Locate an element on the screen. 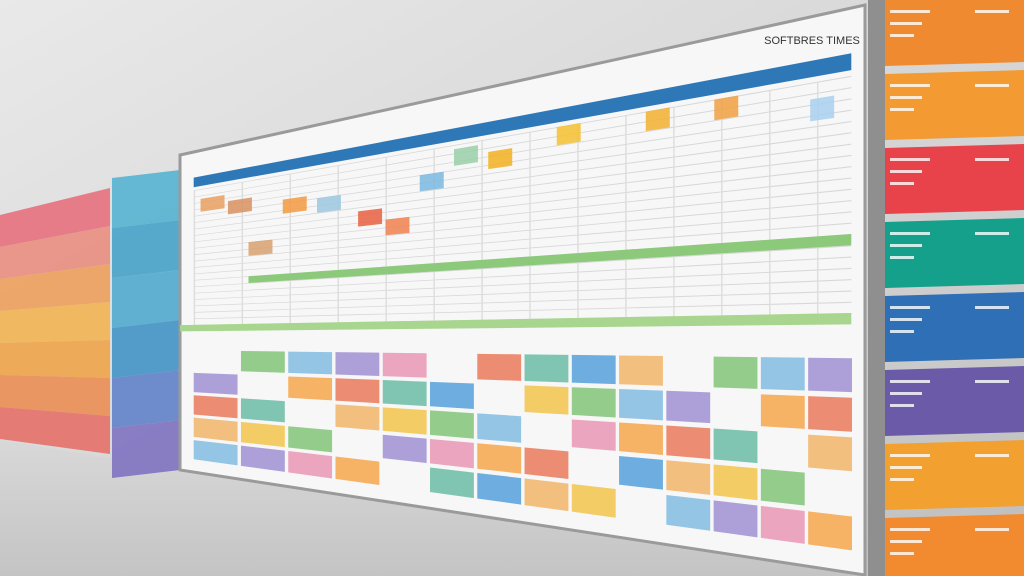  board-title: SOFTBRES TIMES is located at coordinates (812, 41).